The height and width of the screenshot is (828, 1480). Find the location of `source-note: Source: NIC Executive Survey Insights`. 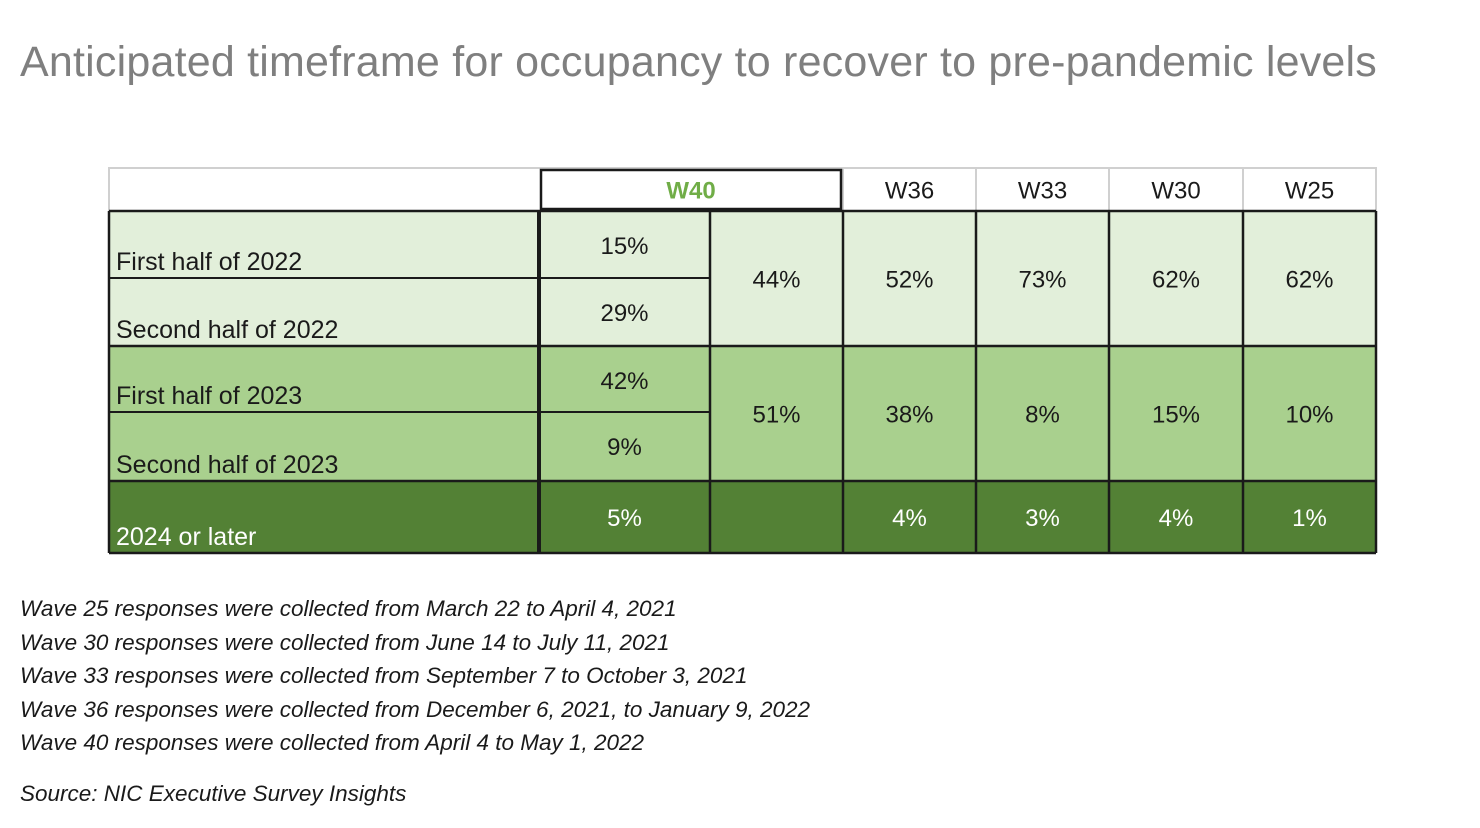

source-note: Source: NIC Executive Survey Insights is located at coordinates (213, 793).